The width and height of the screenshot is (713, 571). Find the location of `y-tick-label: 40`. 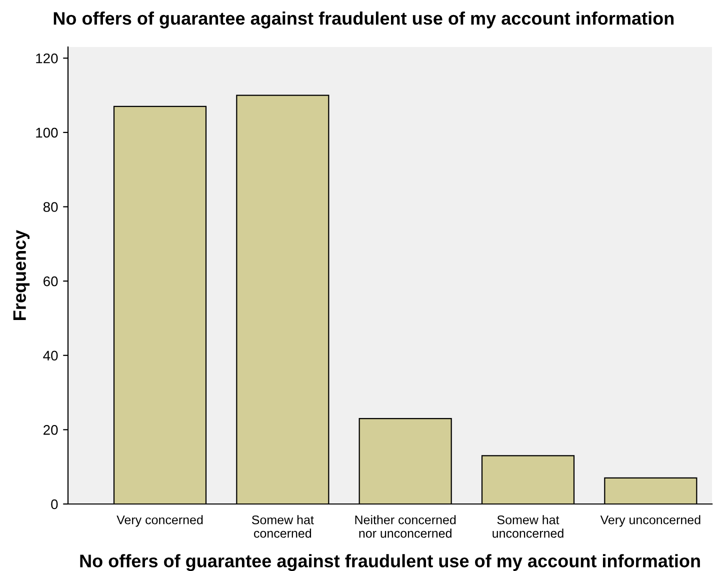

y-tick-label: 40 is located at coordinates (50, 355).